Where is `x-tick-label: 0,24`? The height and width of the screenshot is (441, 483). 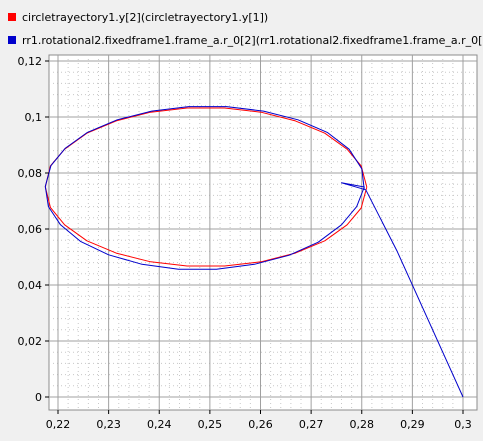 x-tick-label: 0,24 is located at coordinates (159, 424).